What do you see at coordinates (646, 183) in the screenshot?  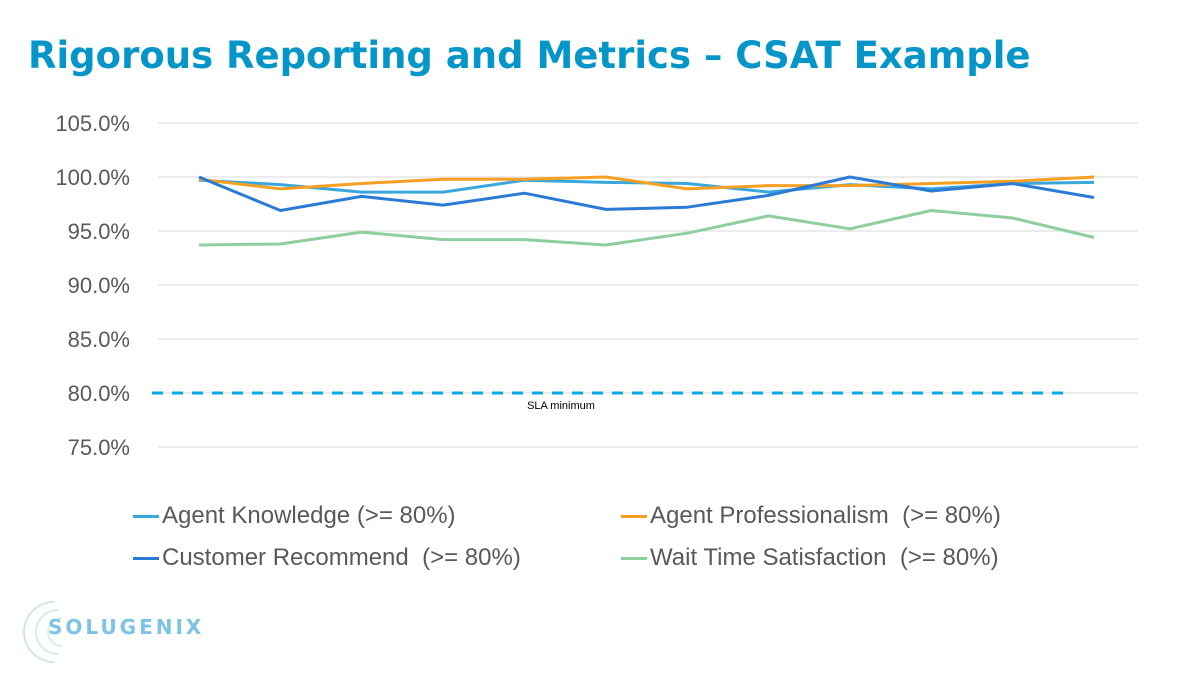 I see `series-line-agent-professionalism` at bounding box center [646, 183].